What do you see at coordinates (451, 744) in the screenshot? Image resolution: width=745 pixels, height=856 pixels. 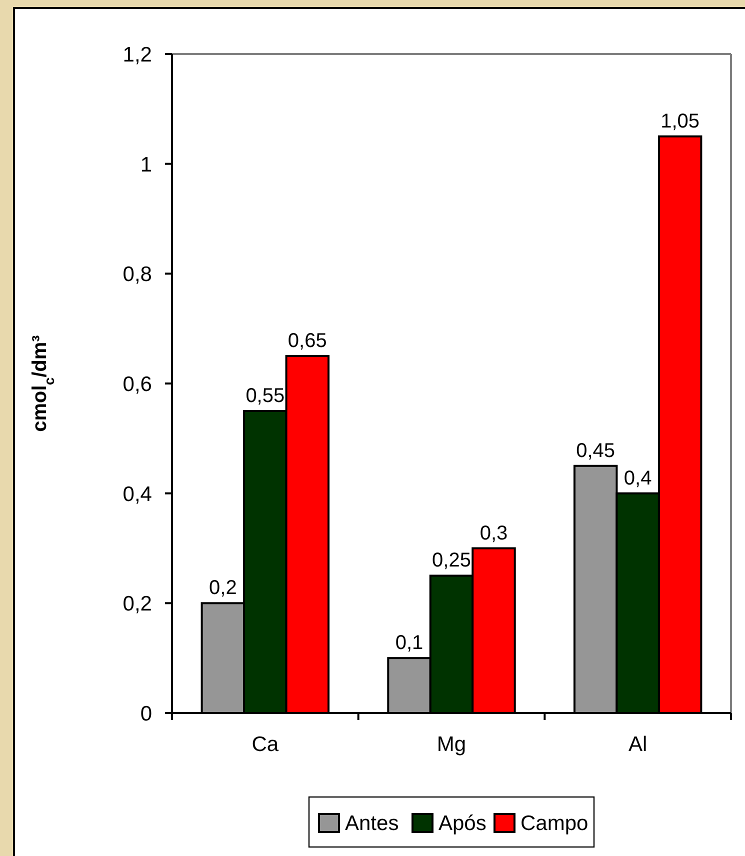 I see `x-tick-label: Mg` at bounding box center [451, 744].